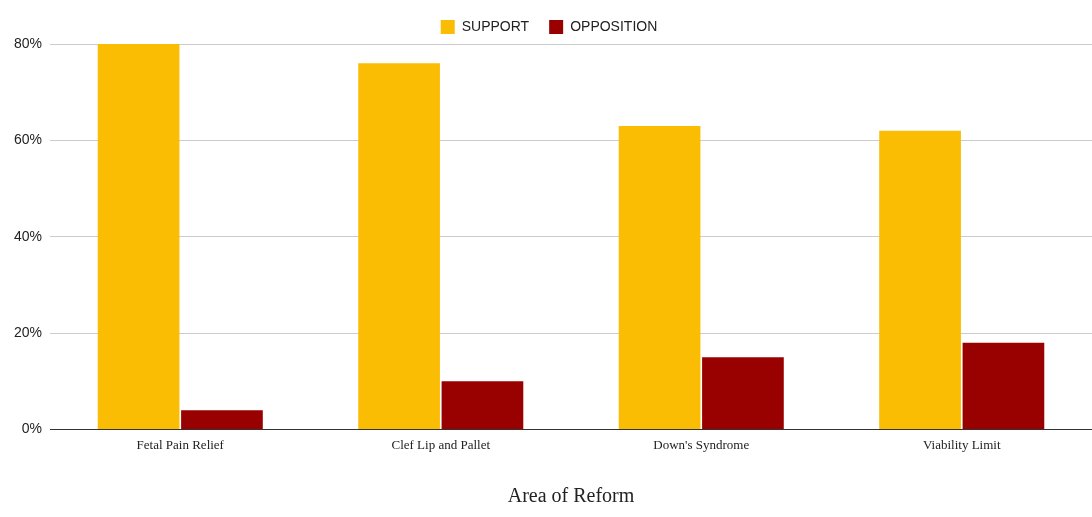 This screenshot has height=517, width=1092. Describe the element at coordinates (28, 331) in the screenshot. I see `y-tick-label: 20%` at that location.